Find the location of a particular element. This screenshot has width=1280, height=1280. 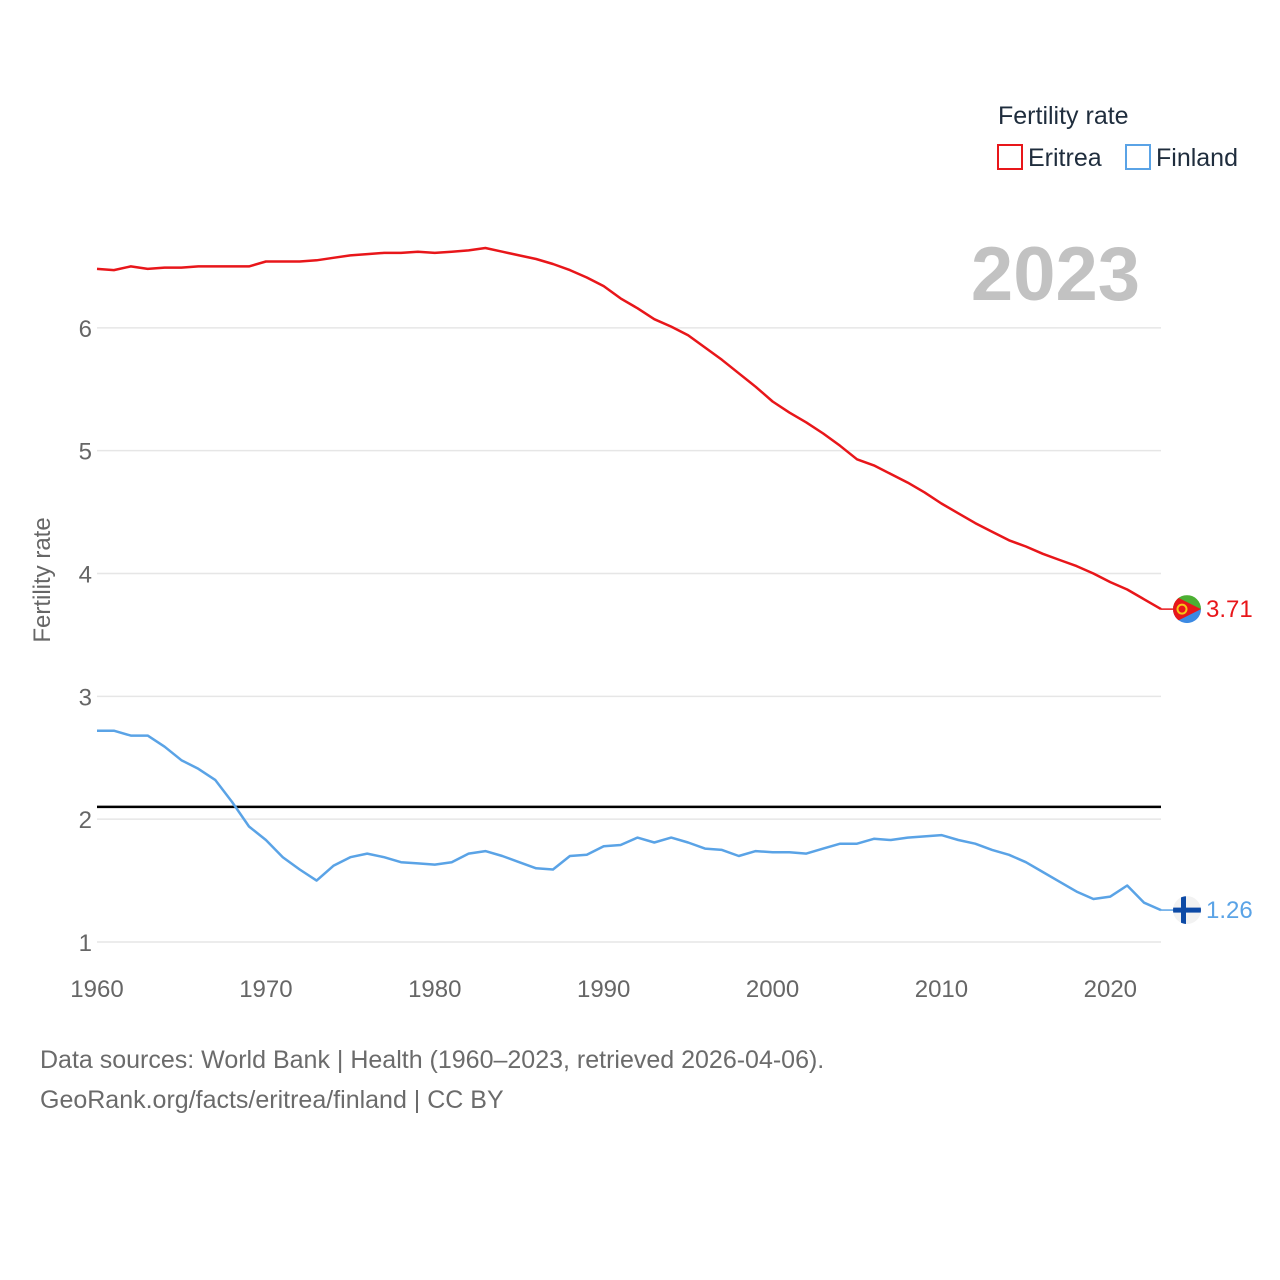

y-tick-label-2: 2 is located at coordinates (85, 820).